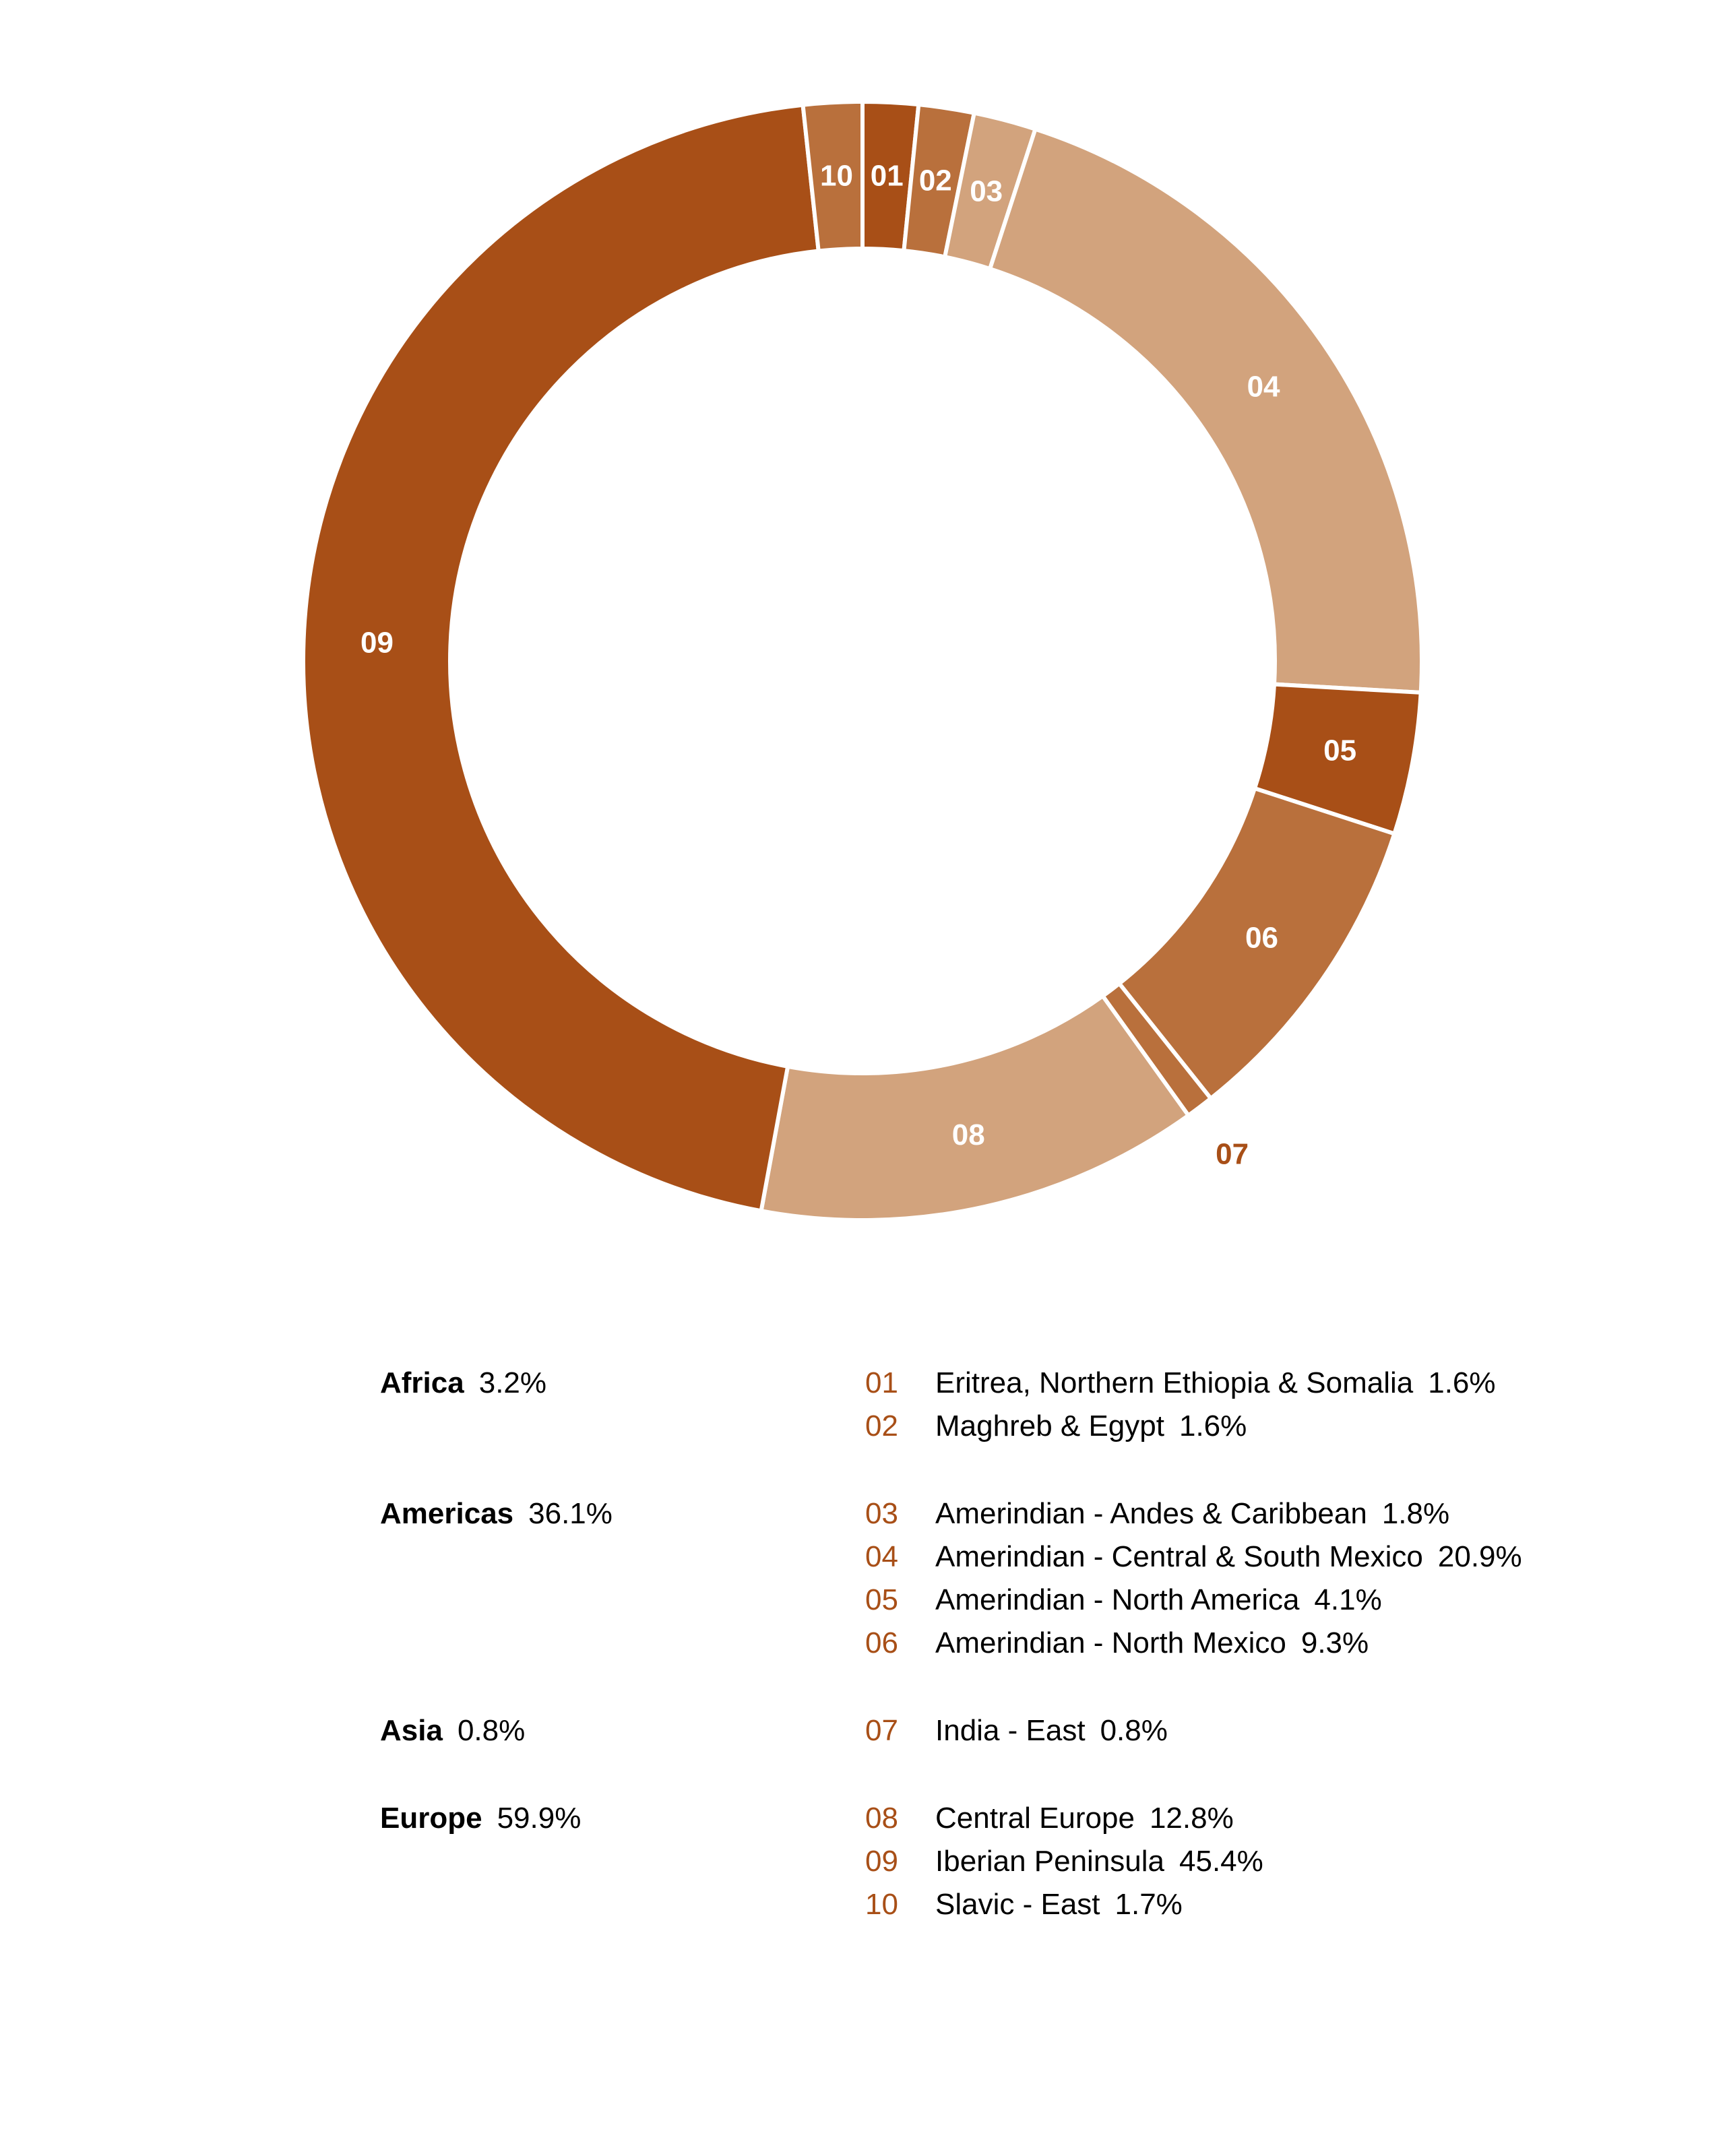  I want to click on item-name: Amerindian - North Mexico, so click(1110, 1642).